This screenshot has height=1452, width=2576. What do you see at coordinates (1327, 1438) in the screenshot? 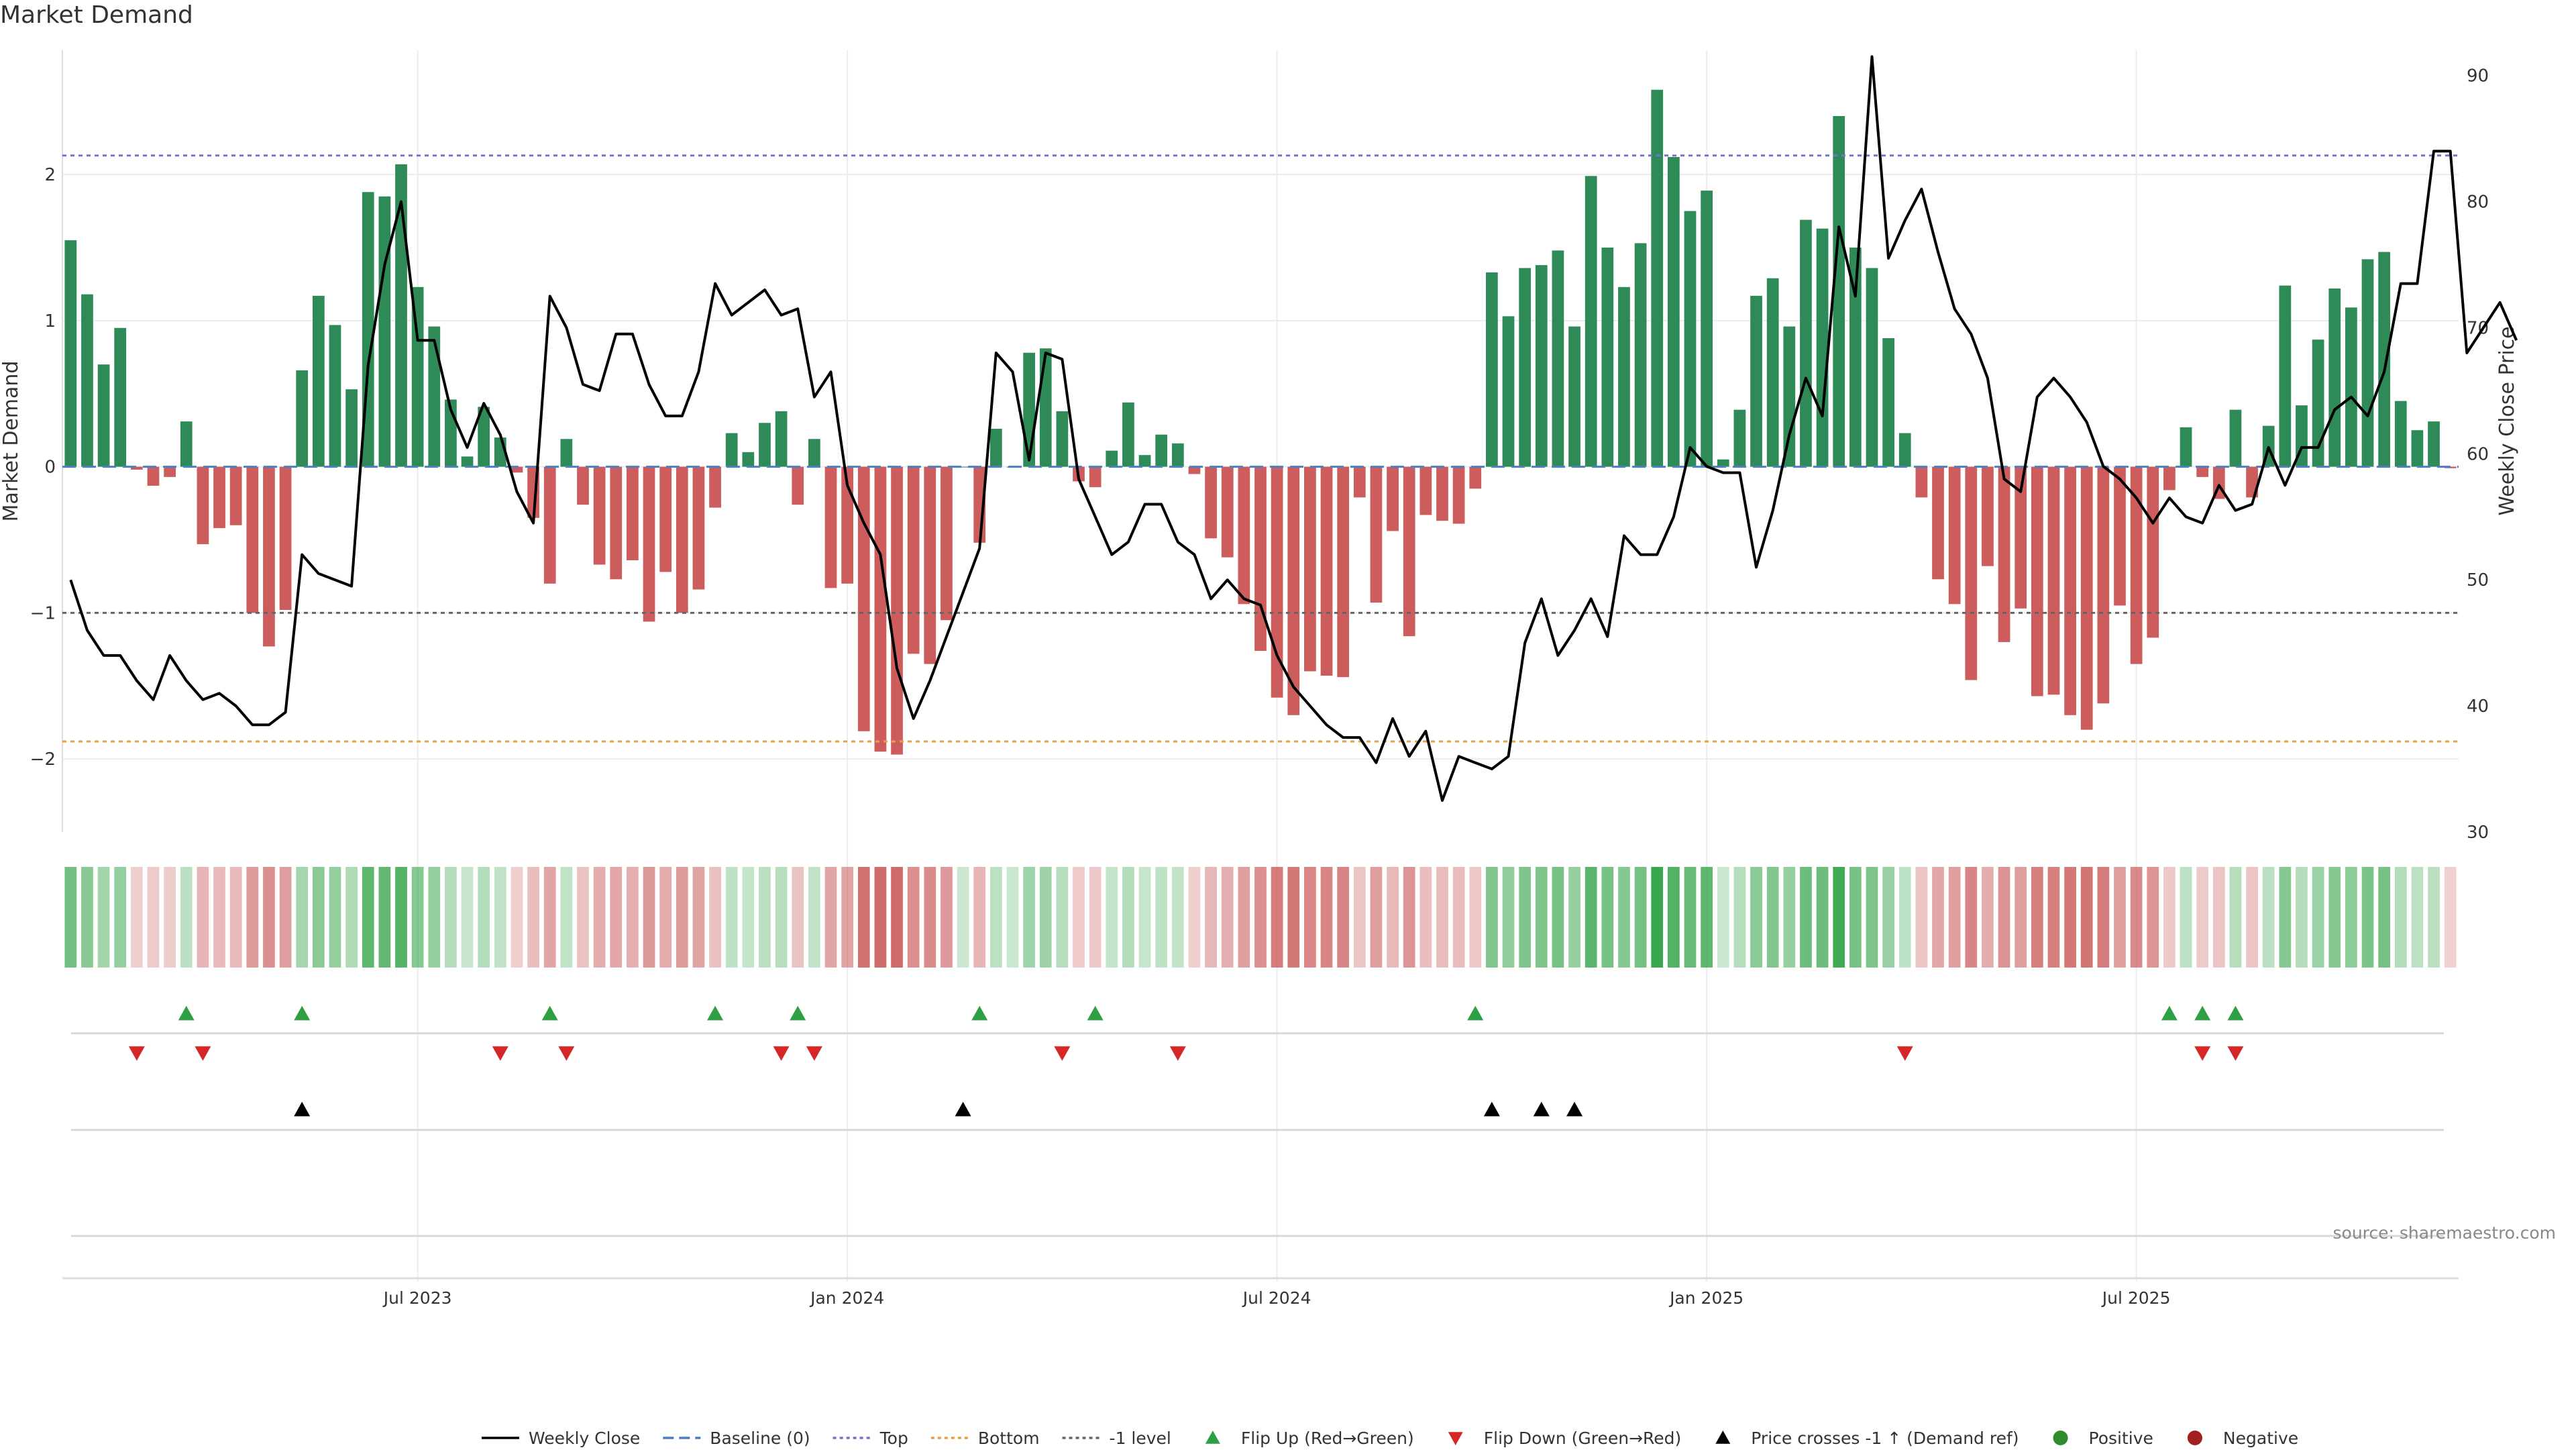
I see `legend-label: Flip Up (Red→Green)` at bounding box center [1327, 1438].